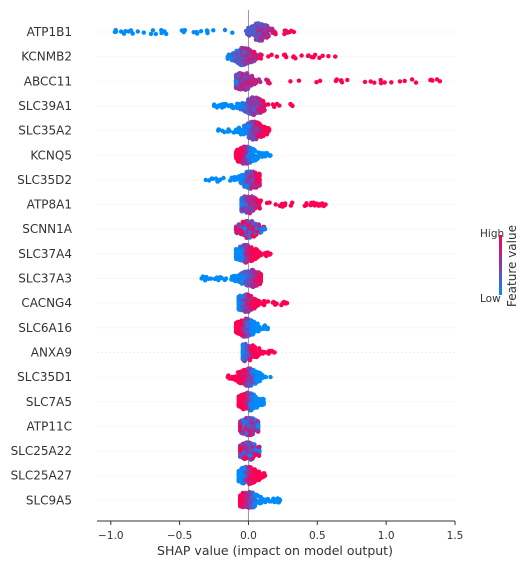  I want to click on feature-row: KCNQ5, so click(242, 155).